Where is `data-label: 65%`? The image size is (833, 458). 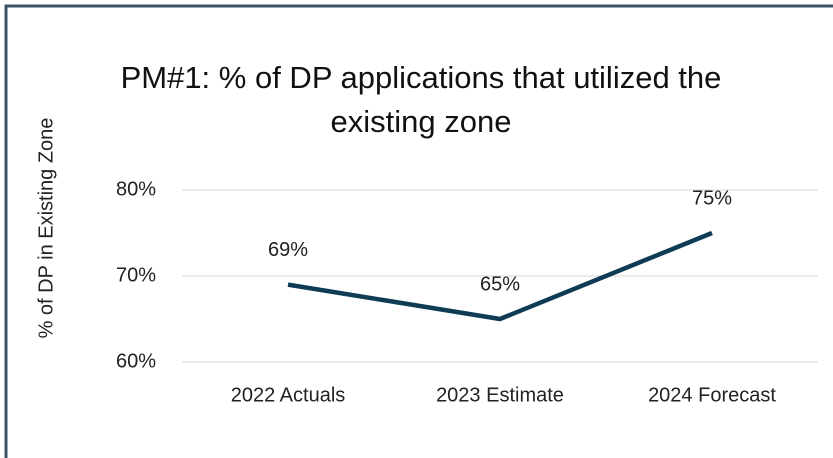 data-label: 65% is located at coordinates (500, 284).